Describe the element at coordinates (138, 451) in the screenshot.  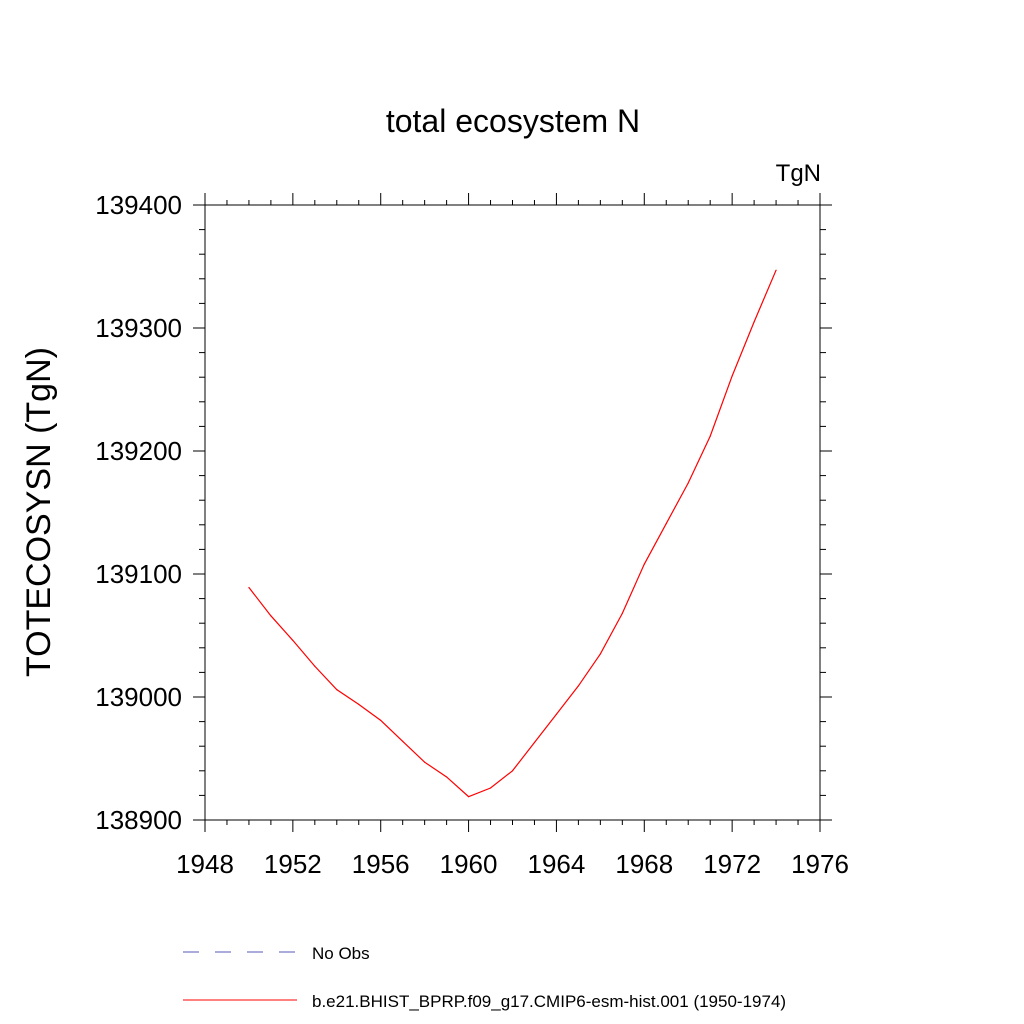
I see `y-tick-label: 139200` at that location.